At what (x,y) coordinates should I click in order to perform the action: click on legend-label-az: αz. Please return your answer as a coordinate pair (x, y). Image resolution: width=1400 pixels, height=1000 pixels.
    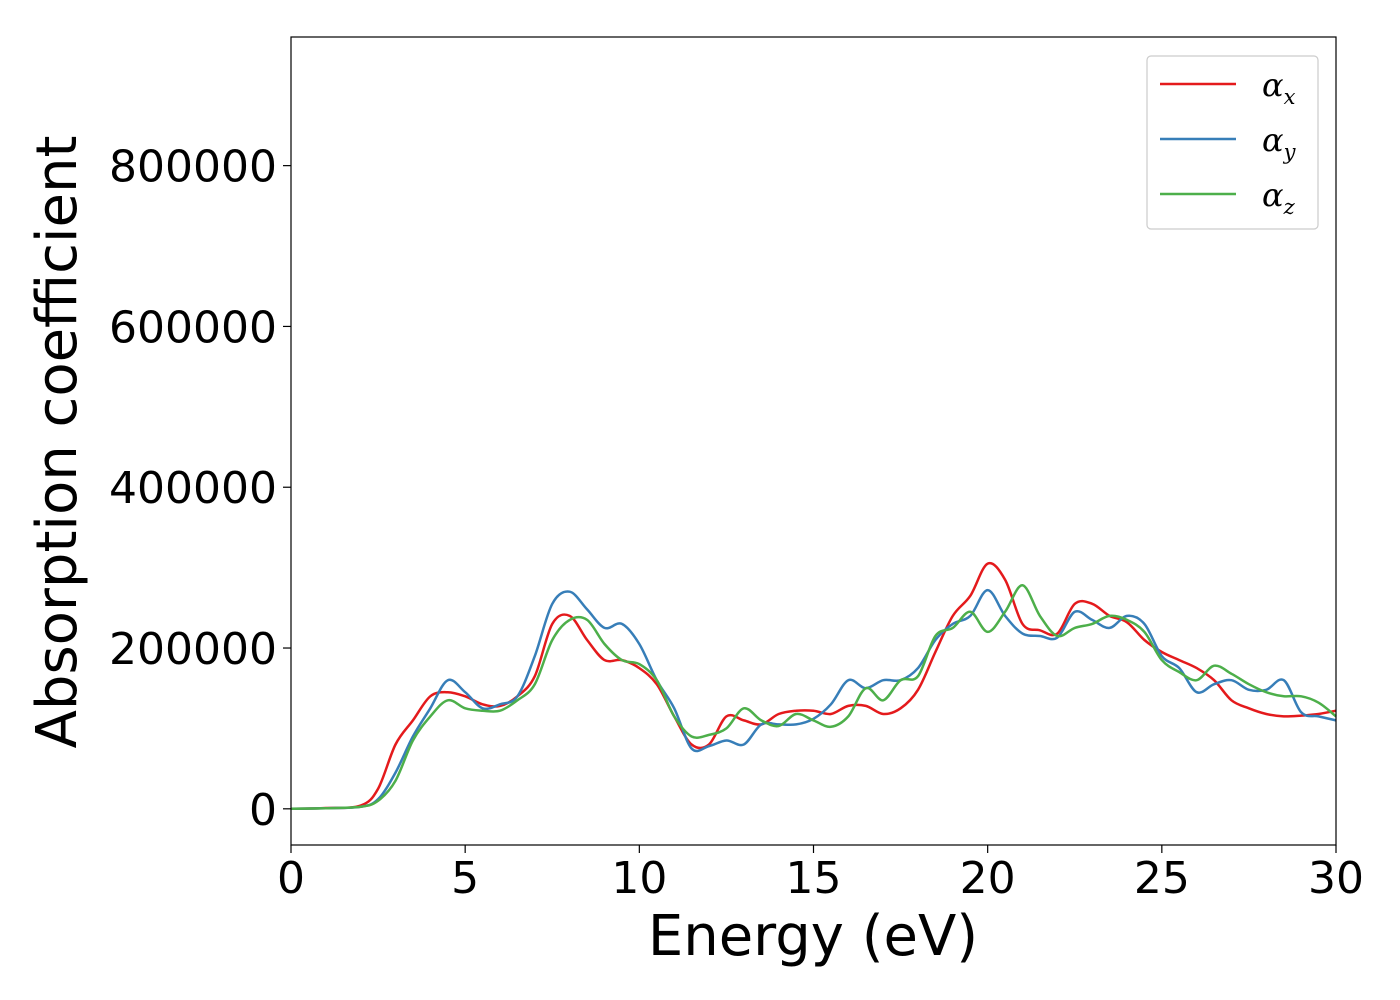
    Looking at the image, I should click on (1279, 197).